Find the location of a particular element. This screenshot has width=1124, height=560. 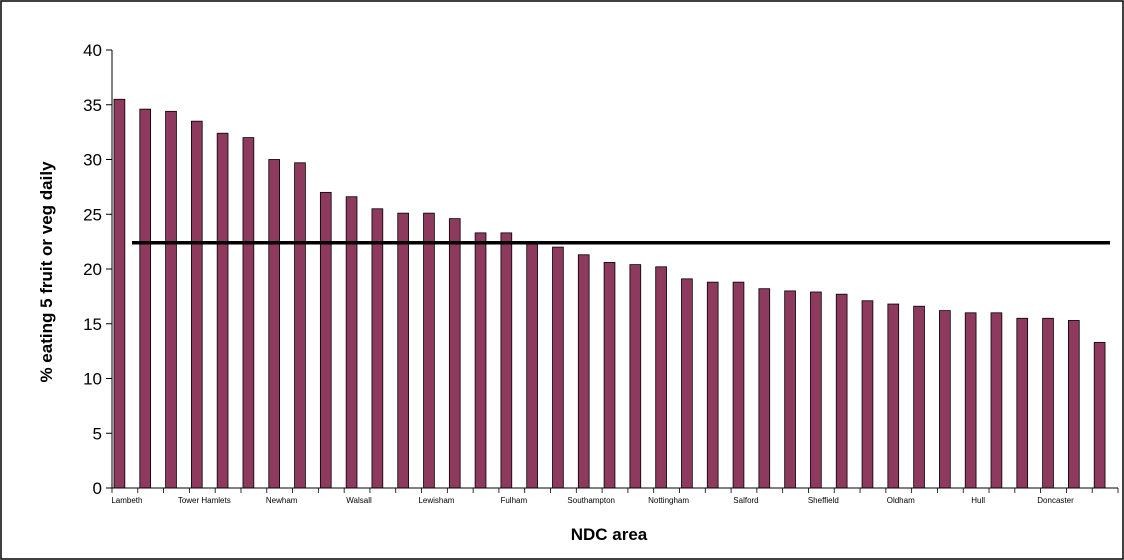

x-category-label-12: Lewisham is located at coordinates (436, 500).